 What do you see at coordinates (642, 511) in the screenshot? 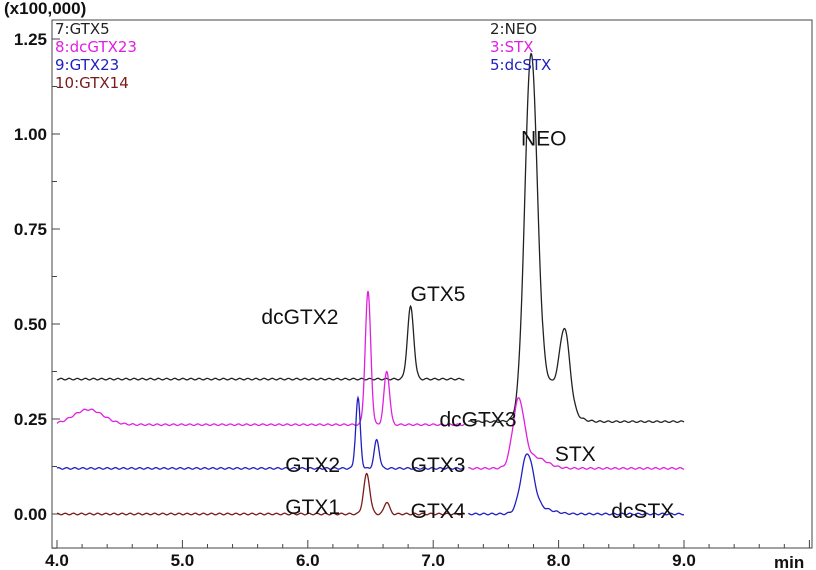
I see `peak-label: dcSTX` at bounding box center [642, 511].